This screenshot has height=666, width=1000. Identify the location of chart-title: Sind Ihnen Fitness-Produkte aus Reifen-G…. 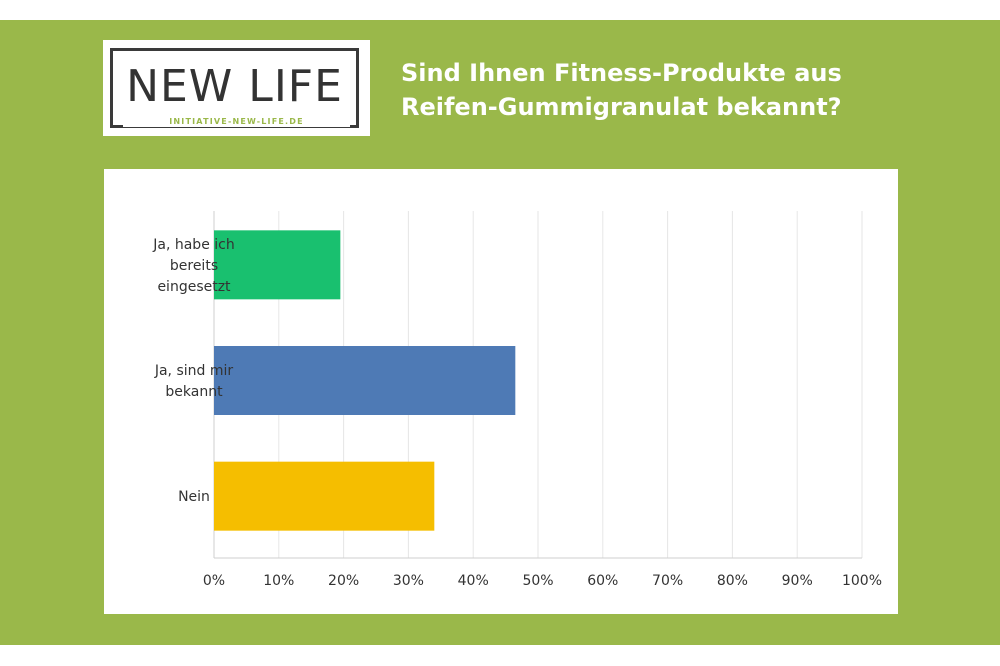
(681, 90).